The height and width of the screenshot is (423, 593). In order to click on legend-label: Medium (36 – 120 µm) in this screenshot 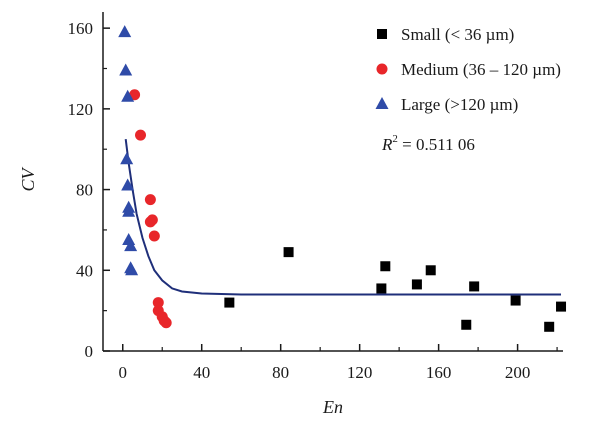, I will do `click(481, 69)`.